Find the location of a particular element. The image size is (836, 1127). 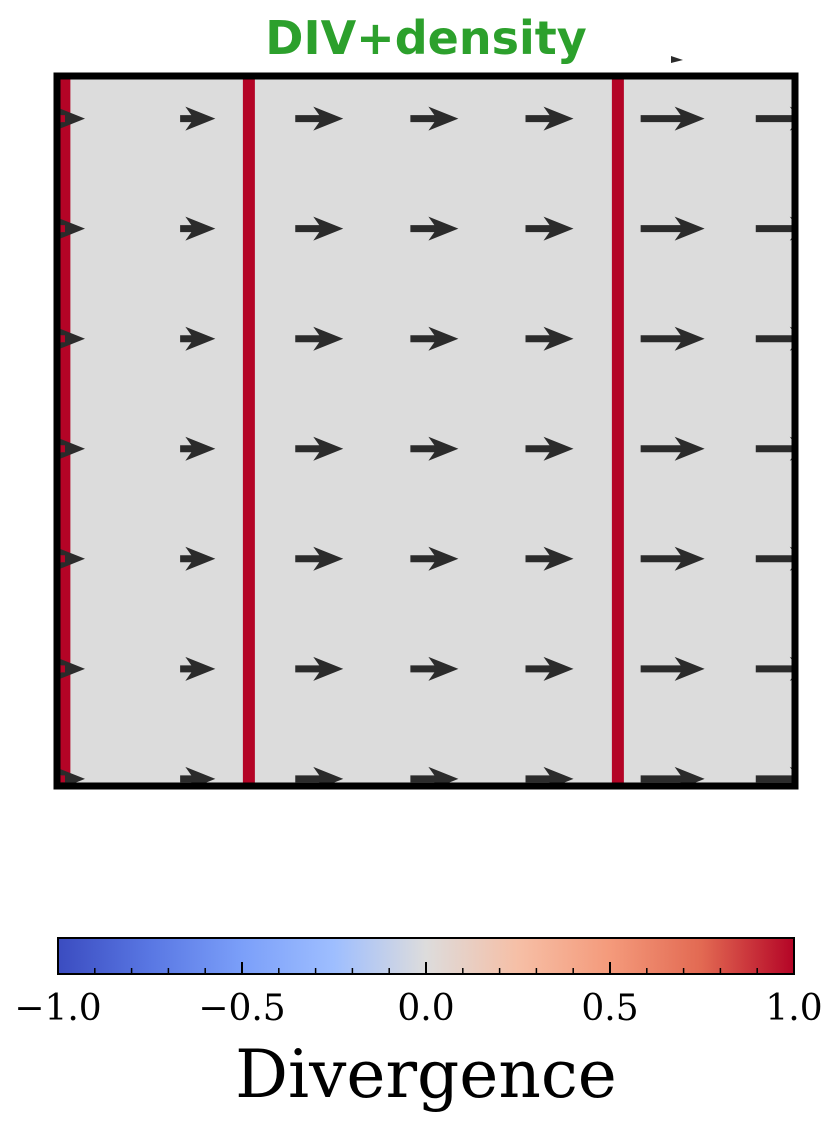

colorbar-tick-label: −0.5 is located at coordinates (241, 1008).